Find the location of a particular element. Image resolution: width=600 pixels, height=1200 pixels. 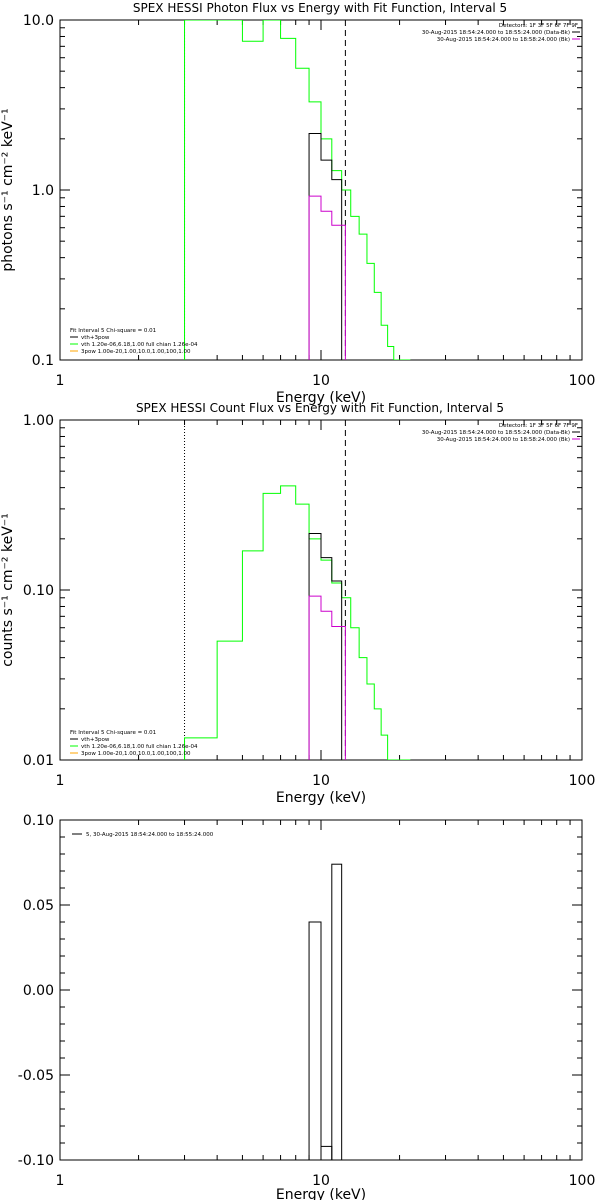

panel2-xtick-label: 100 is located at coordinates (582, 781).